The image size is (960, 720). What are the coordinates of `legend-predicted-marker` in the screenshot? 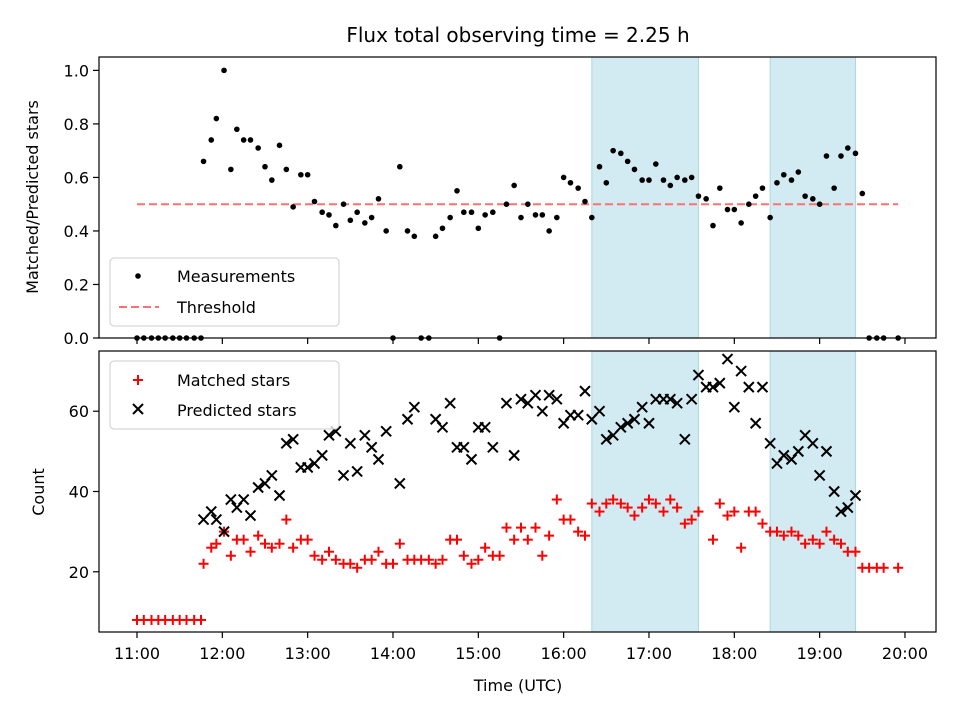 It's located at (138, 409).